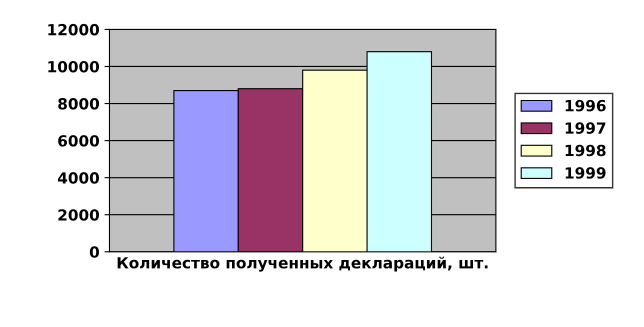 This screenshot has width=644, height=327. What do you see at coordinates (79, 141) in the screenshot?
I see `y-tick-label: 6000` at bounding box center [79, 141].